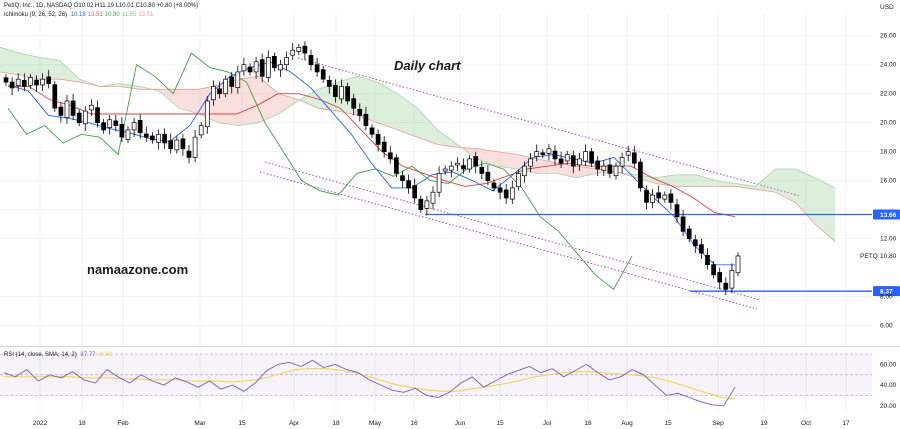 The image size is (900, 429). Describe the element at coordinates (888, 385) in the screenshot. I see `rsi-tick-label-1: 40.00` at that location.